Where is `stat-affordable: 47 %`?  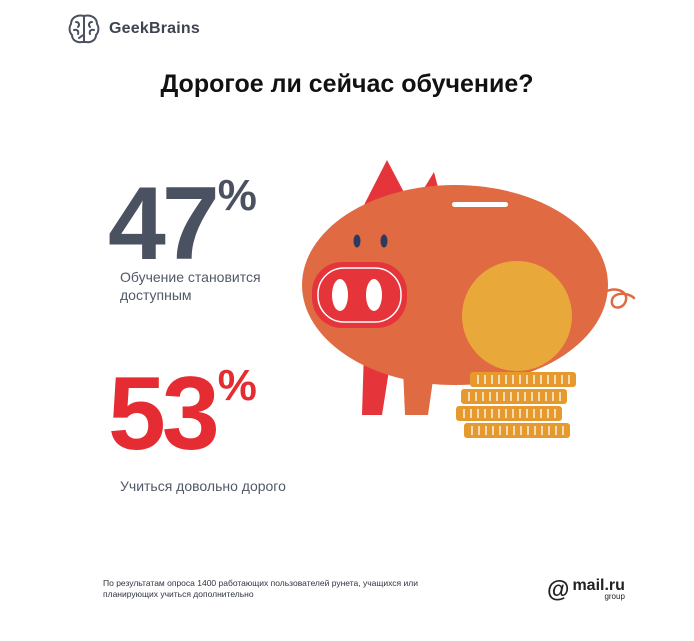 stat-affordable: 47 % is located at coordinates (182, 224).